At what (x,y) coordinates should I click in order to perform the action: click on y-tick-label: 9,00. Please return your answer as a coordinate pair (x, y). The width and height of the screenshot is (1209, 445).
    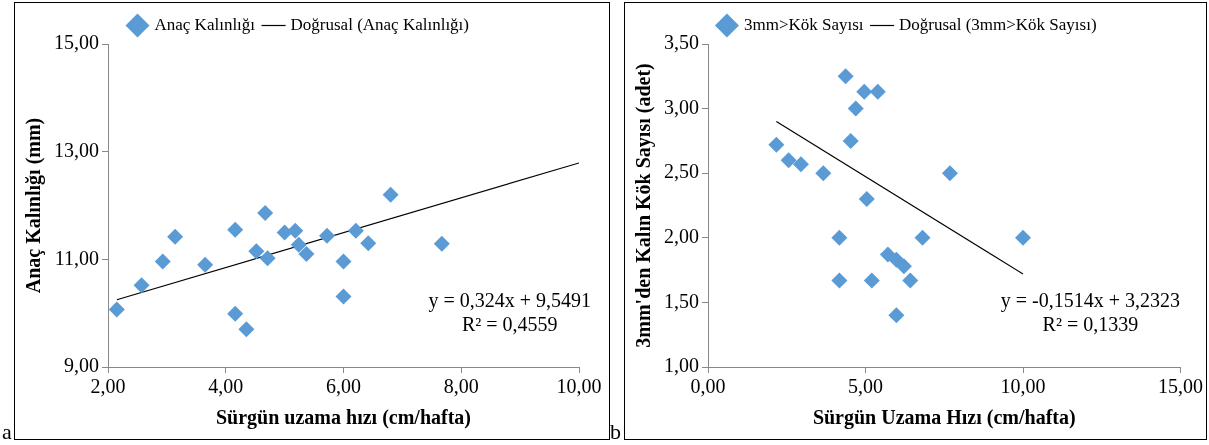
    Looking at the image, I should click on (81, 365).